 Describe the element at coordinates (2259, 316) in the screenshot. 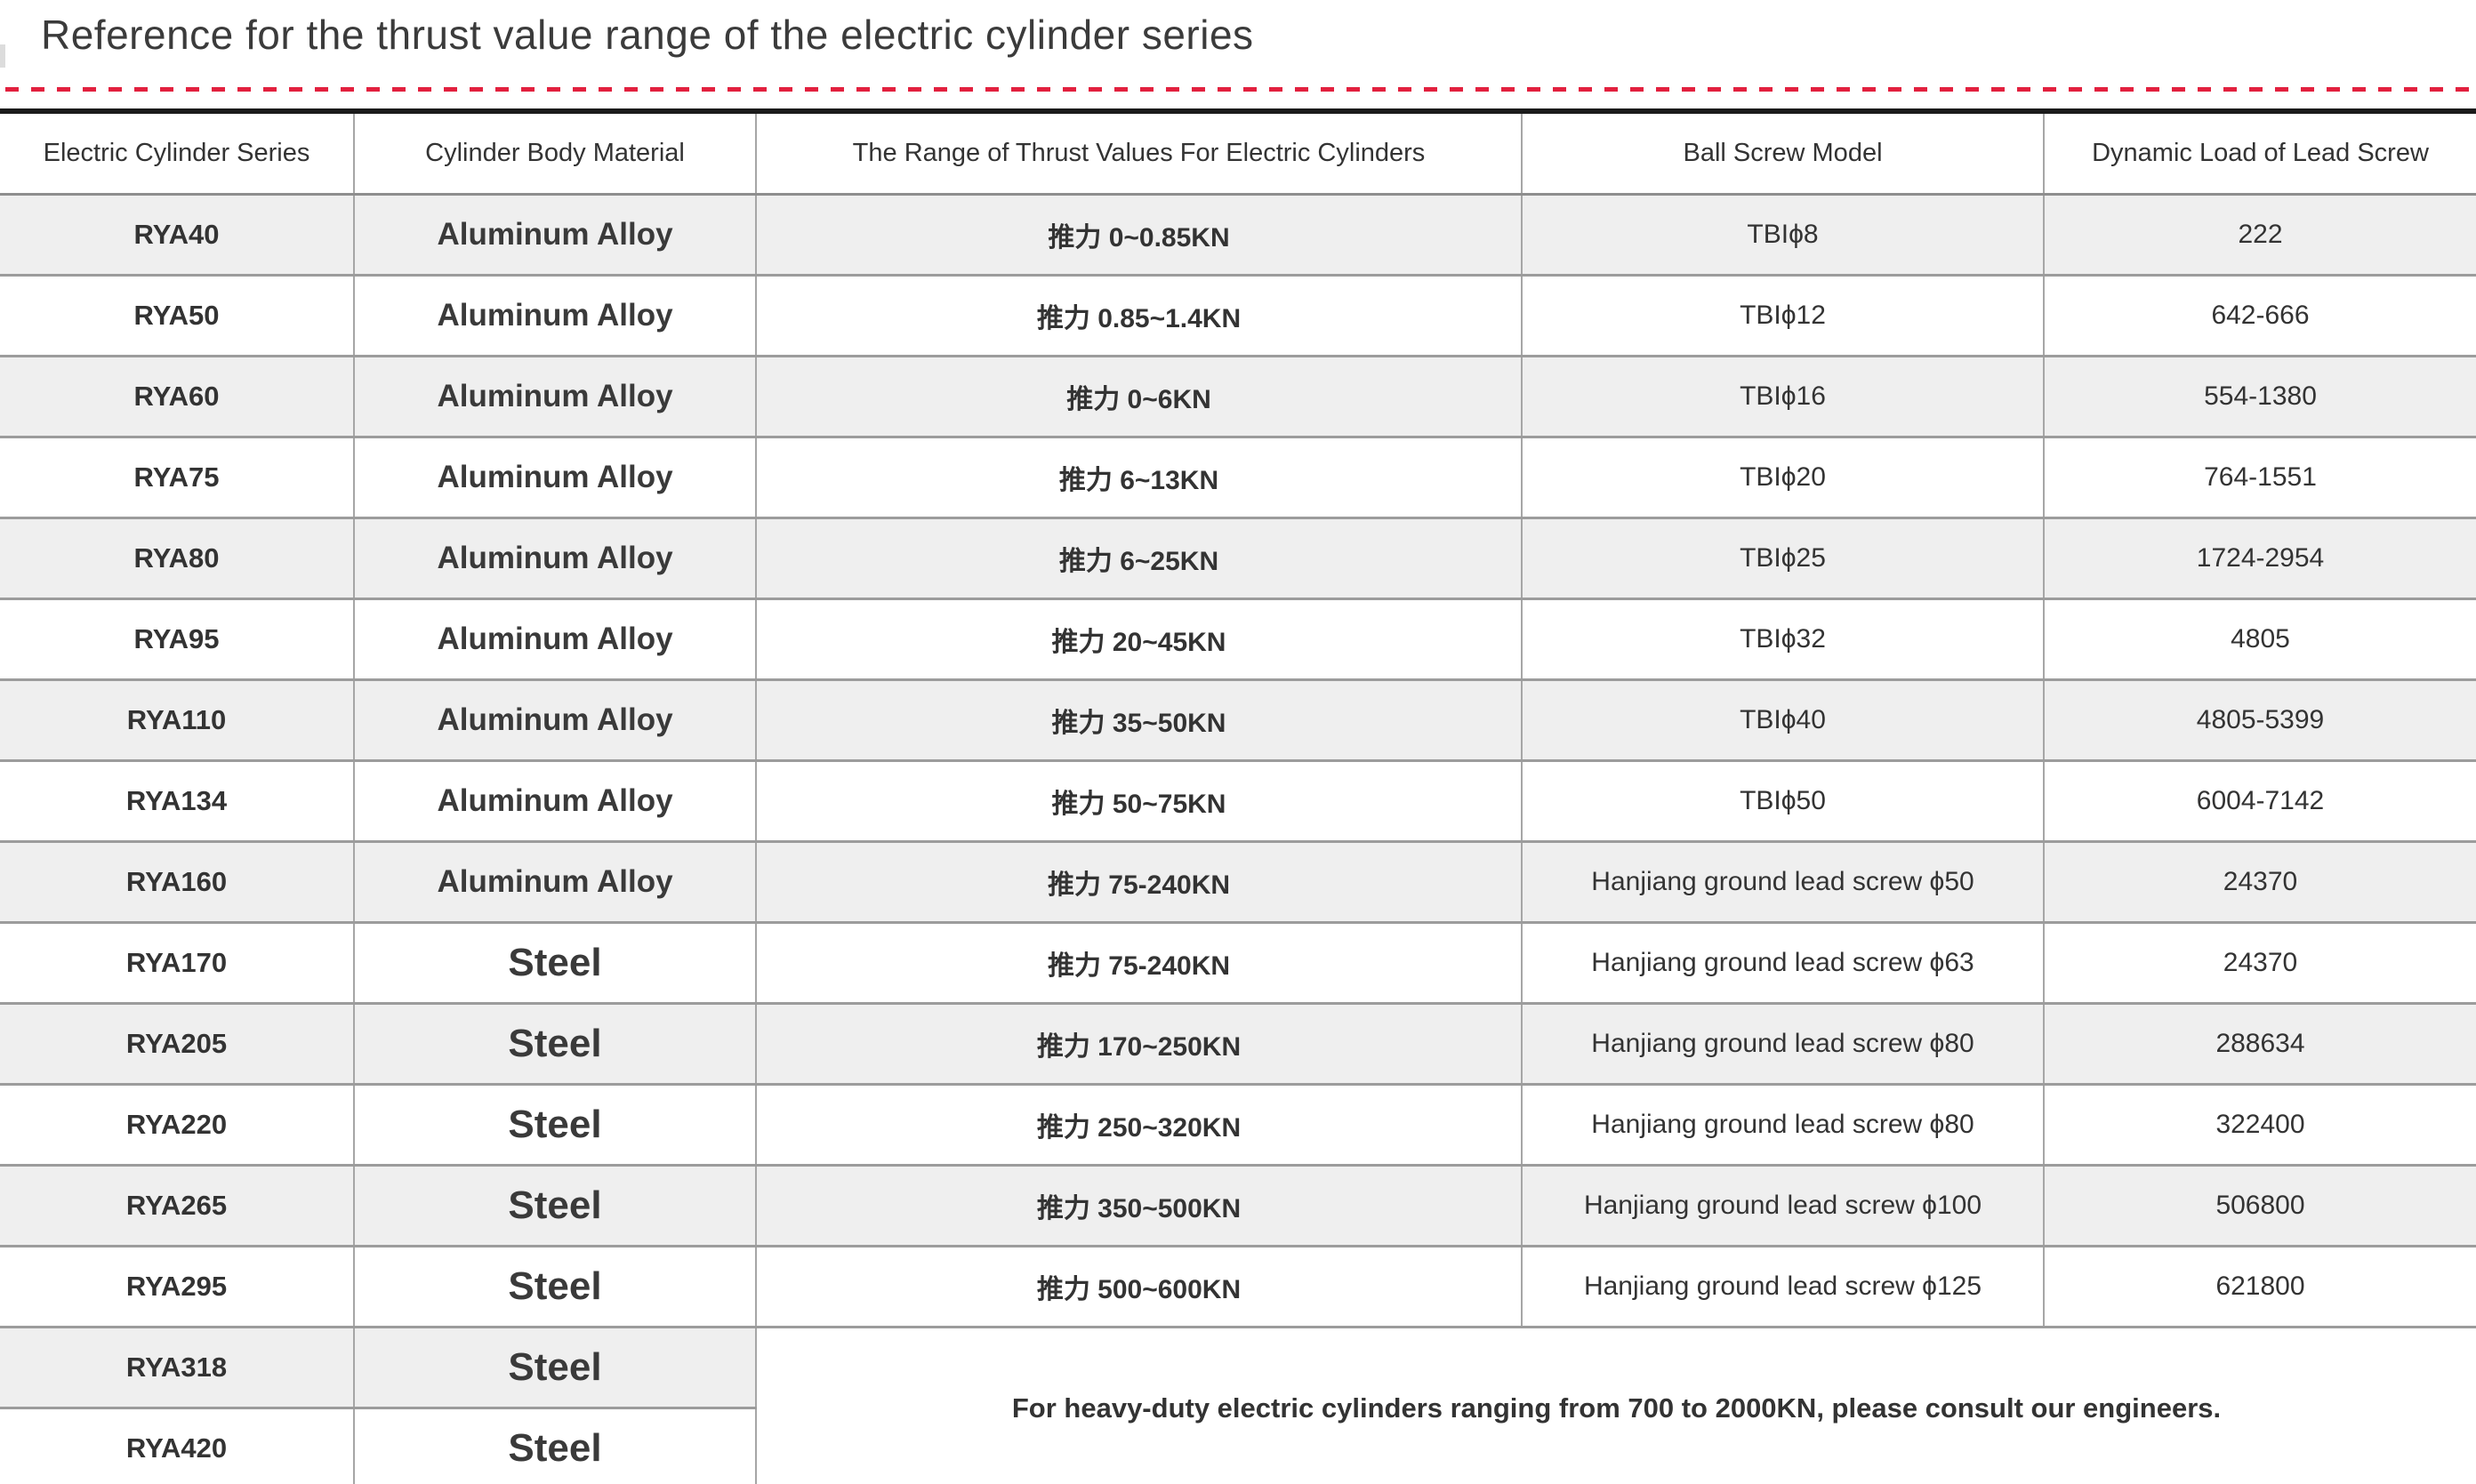

I see `load-cell: 642-666` at that location.